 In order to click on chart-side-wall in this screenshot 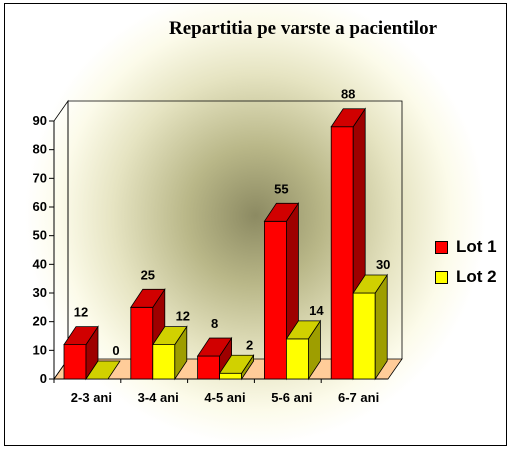, I will do `click(61, 240)`.